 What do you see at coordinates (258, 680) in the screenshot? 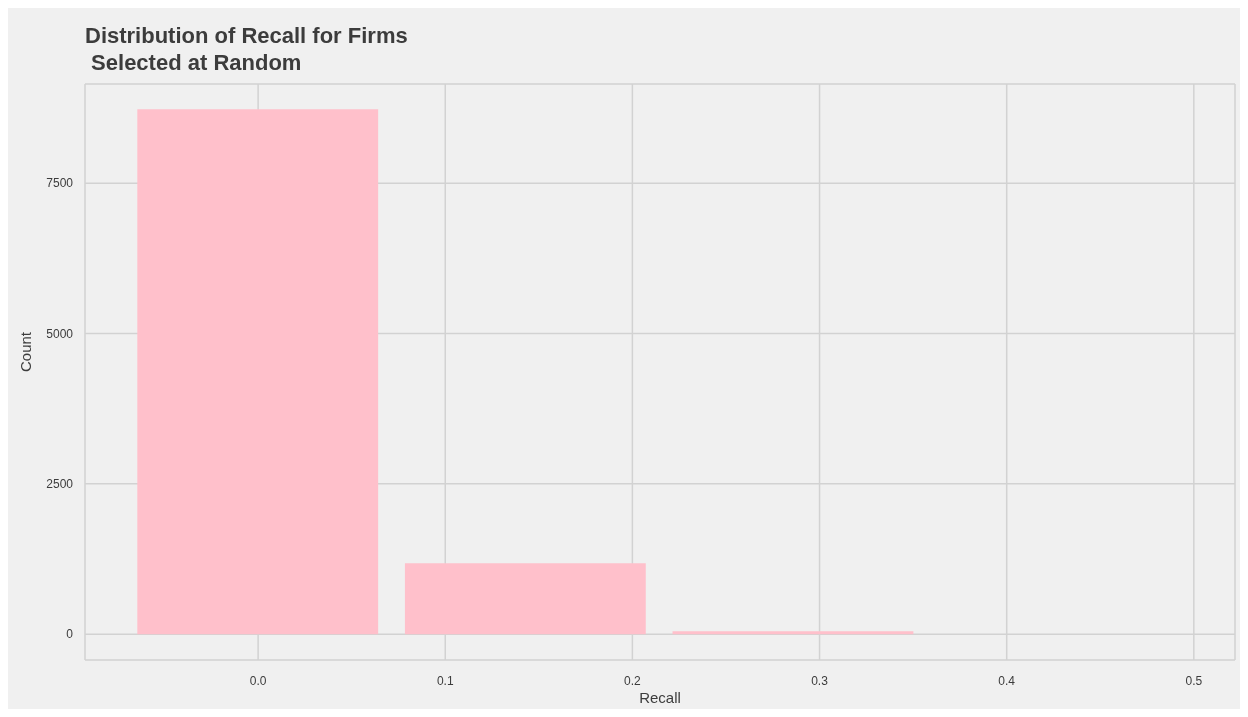
I see `x-tick-label: 0.0` at bounding box center [258, 680].